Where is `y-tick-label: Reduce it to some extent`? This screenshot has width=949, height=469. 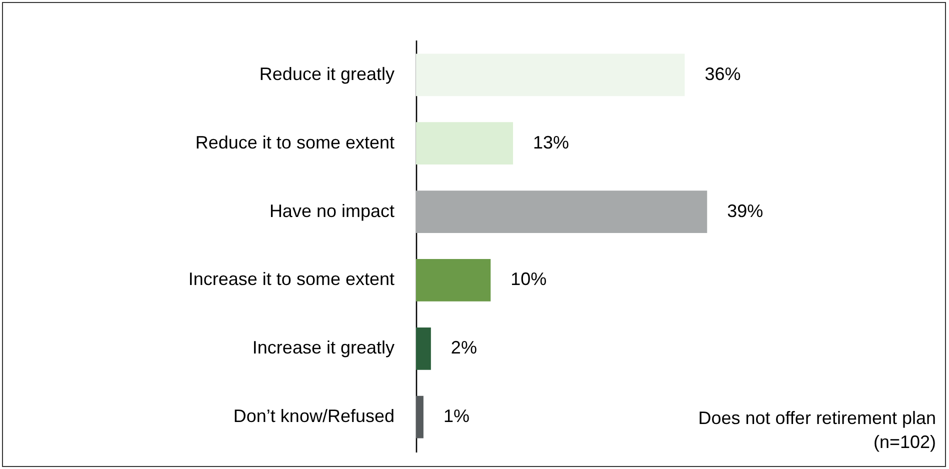
y-tick-label: Reduce it to some extent is located at coordinates (294, 142).